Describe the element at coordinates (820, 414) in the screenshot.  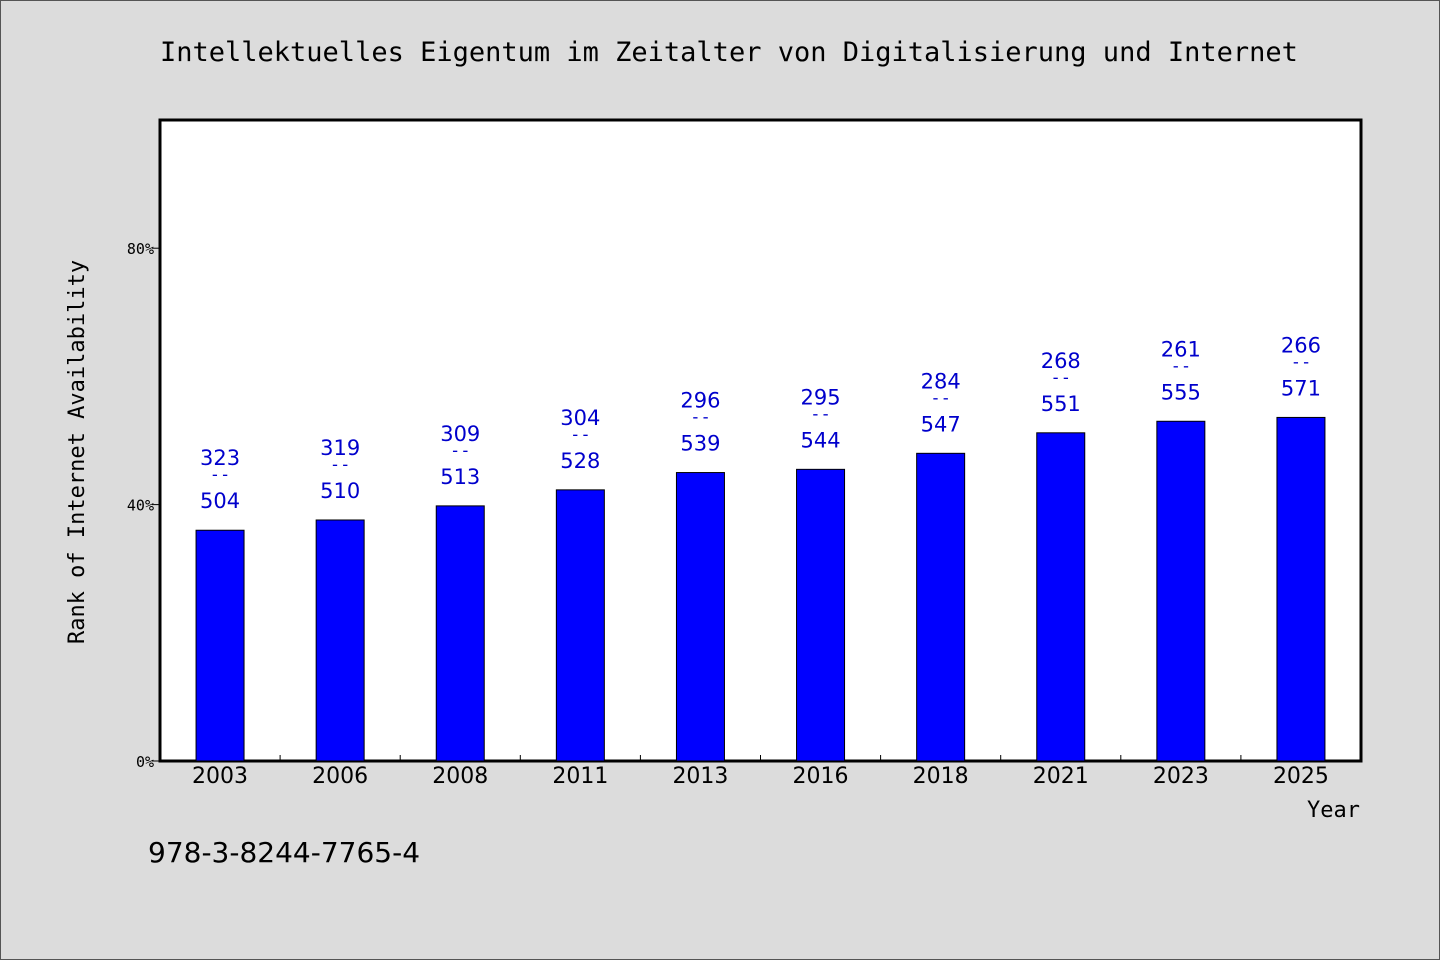
I see `data-label-sep-2016: --` at that location.